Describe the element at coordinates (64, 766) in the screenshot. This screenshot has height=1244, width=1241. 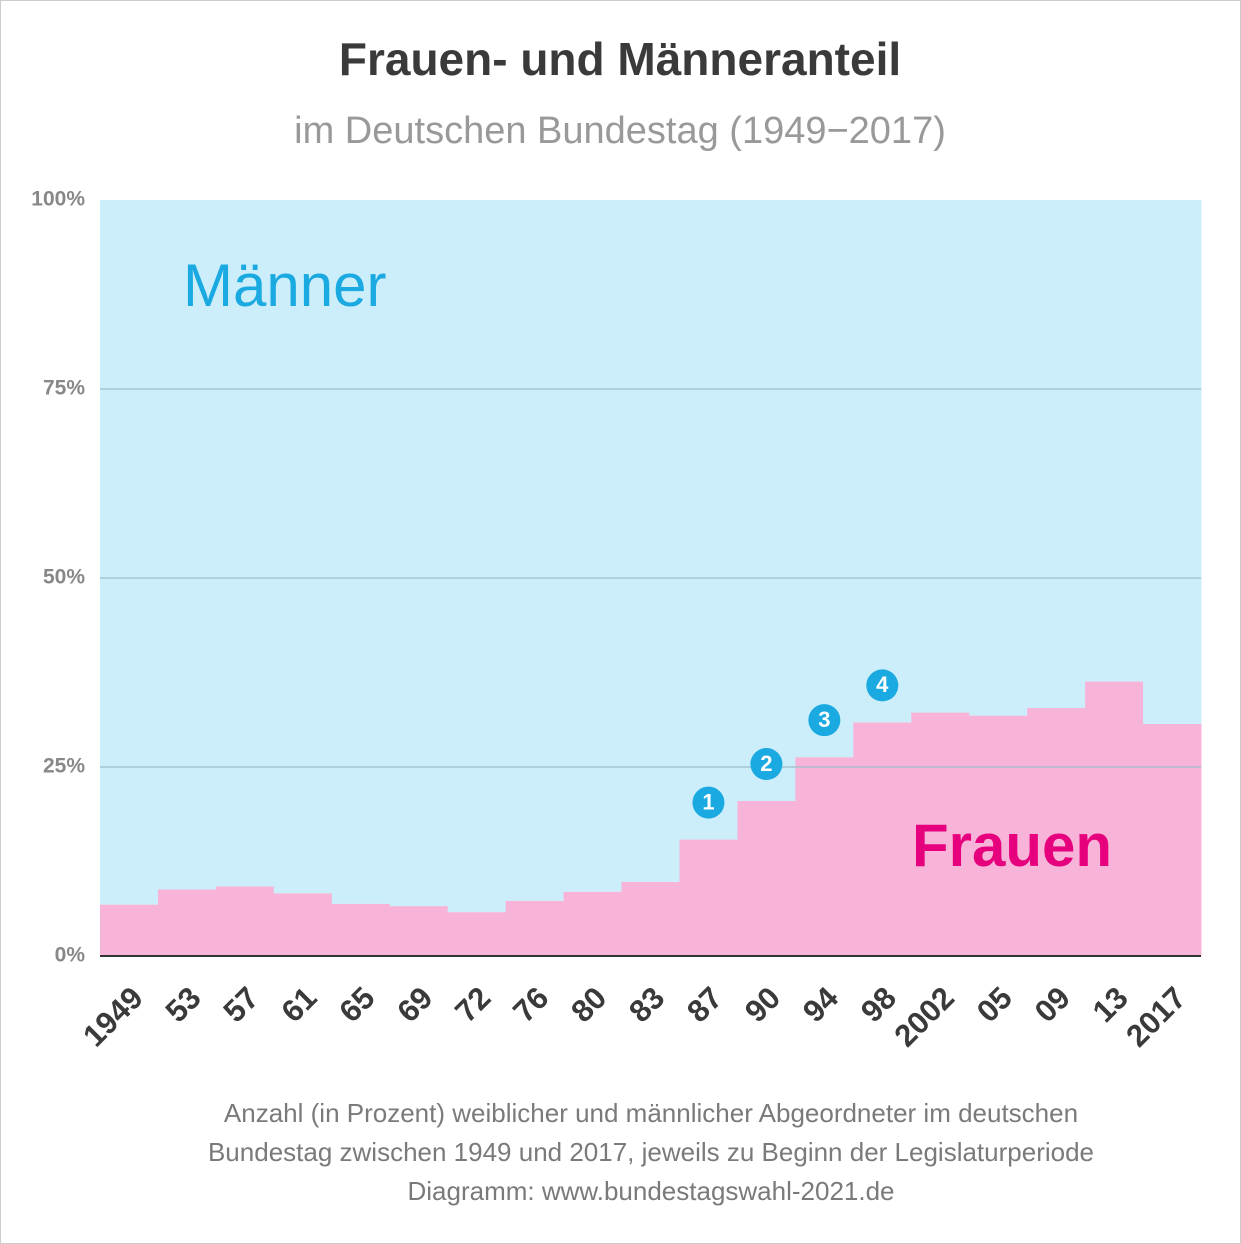
I see `y-tick-label: 25%` at that location.